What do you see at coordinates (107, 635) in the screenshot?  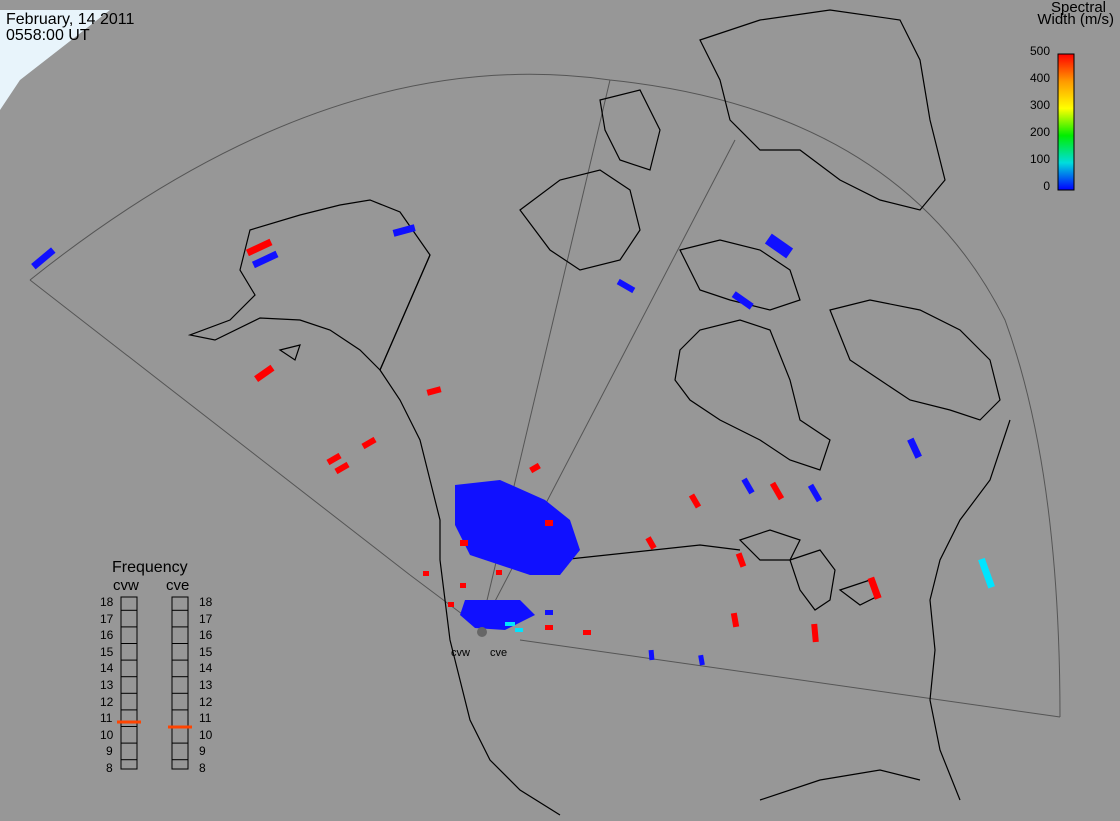 I see `frequency-left-tick-16: 16` at bounding box center [107, 635].